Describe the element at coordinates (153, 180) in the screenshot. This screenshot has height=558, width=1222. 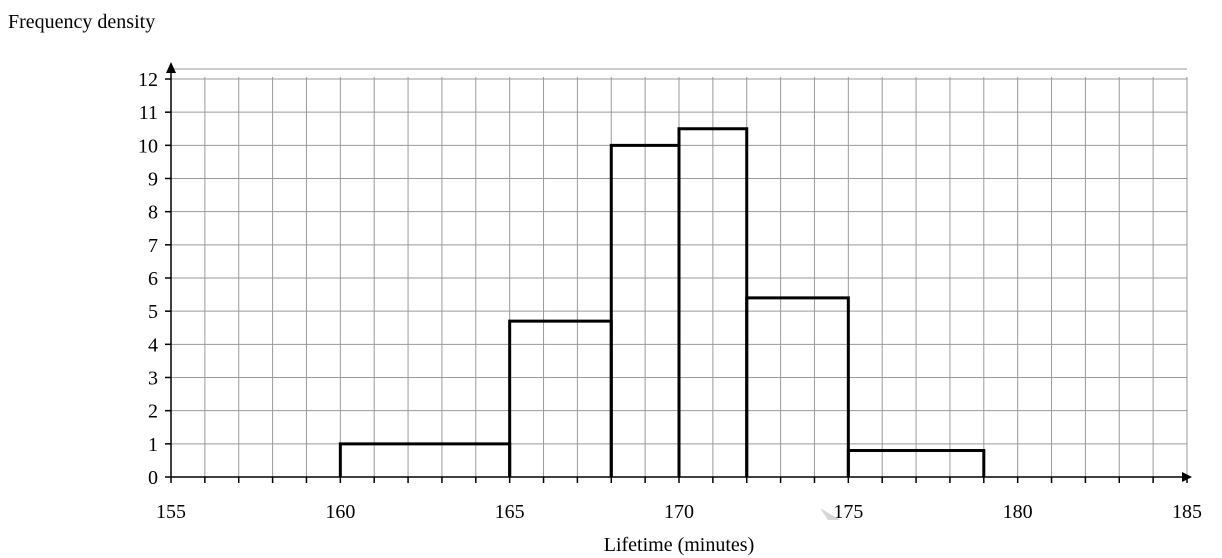
I see `y-tick-label: 9` at that location.